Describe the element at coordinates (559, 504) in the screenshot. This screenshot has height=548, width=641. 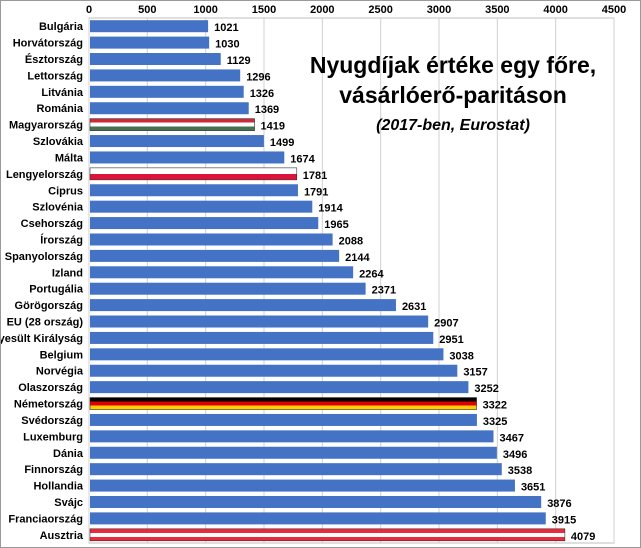
I see `data-label: 3876` at that location.